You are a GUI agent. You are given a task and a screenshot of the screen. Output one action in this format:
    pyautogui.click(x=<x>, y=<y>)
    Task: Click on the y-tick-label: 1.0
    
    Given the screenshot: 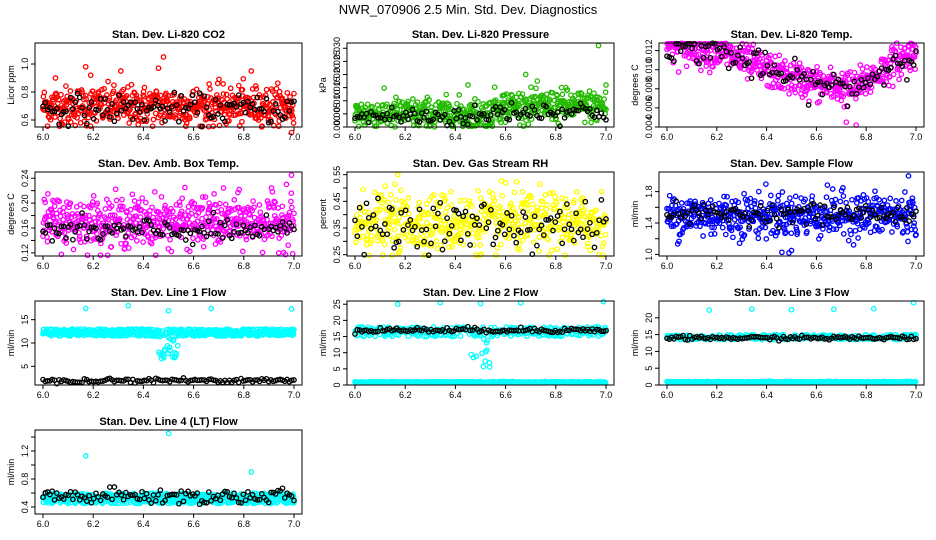 What is the action you would take?
    pyautogui.click(x=649, y=254)
    